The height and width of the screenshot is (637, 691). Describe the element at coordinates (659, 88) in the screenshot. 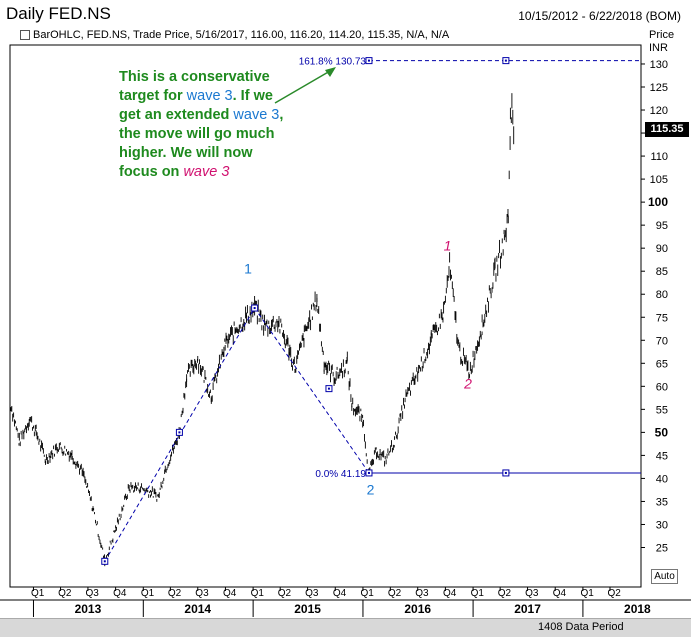

I see `y-tick-label: 125` at that location.